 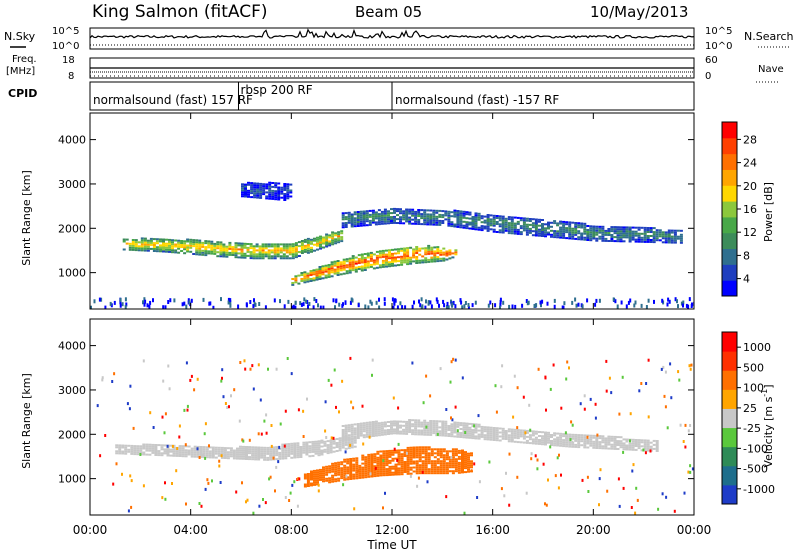 I want to click on freq-right-tick-bottom: 0, so click(x=708, y=76).